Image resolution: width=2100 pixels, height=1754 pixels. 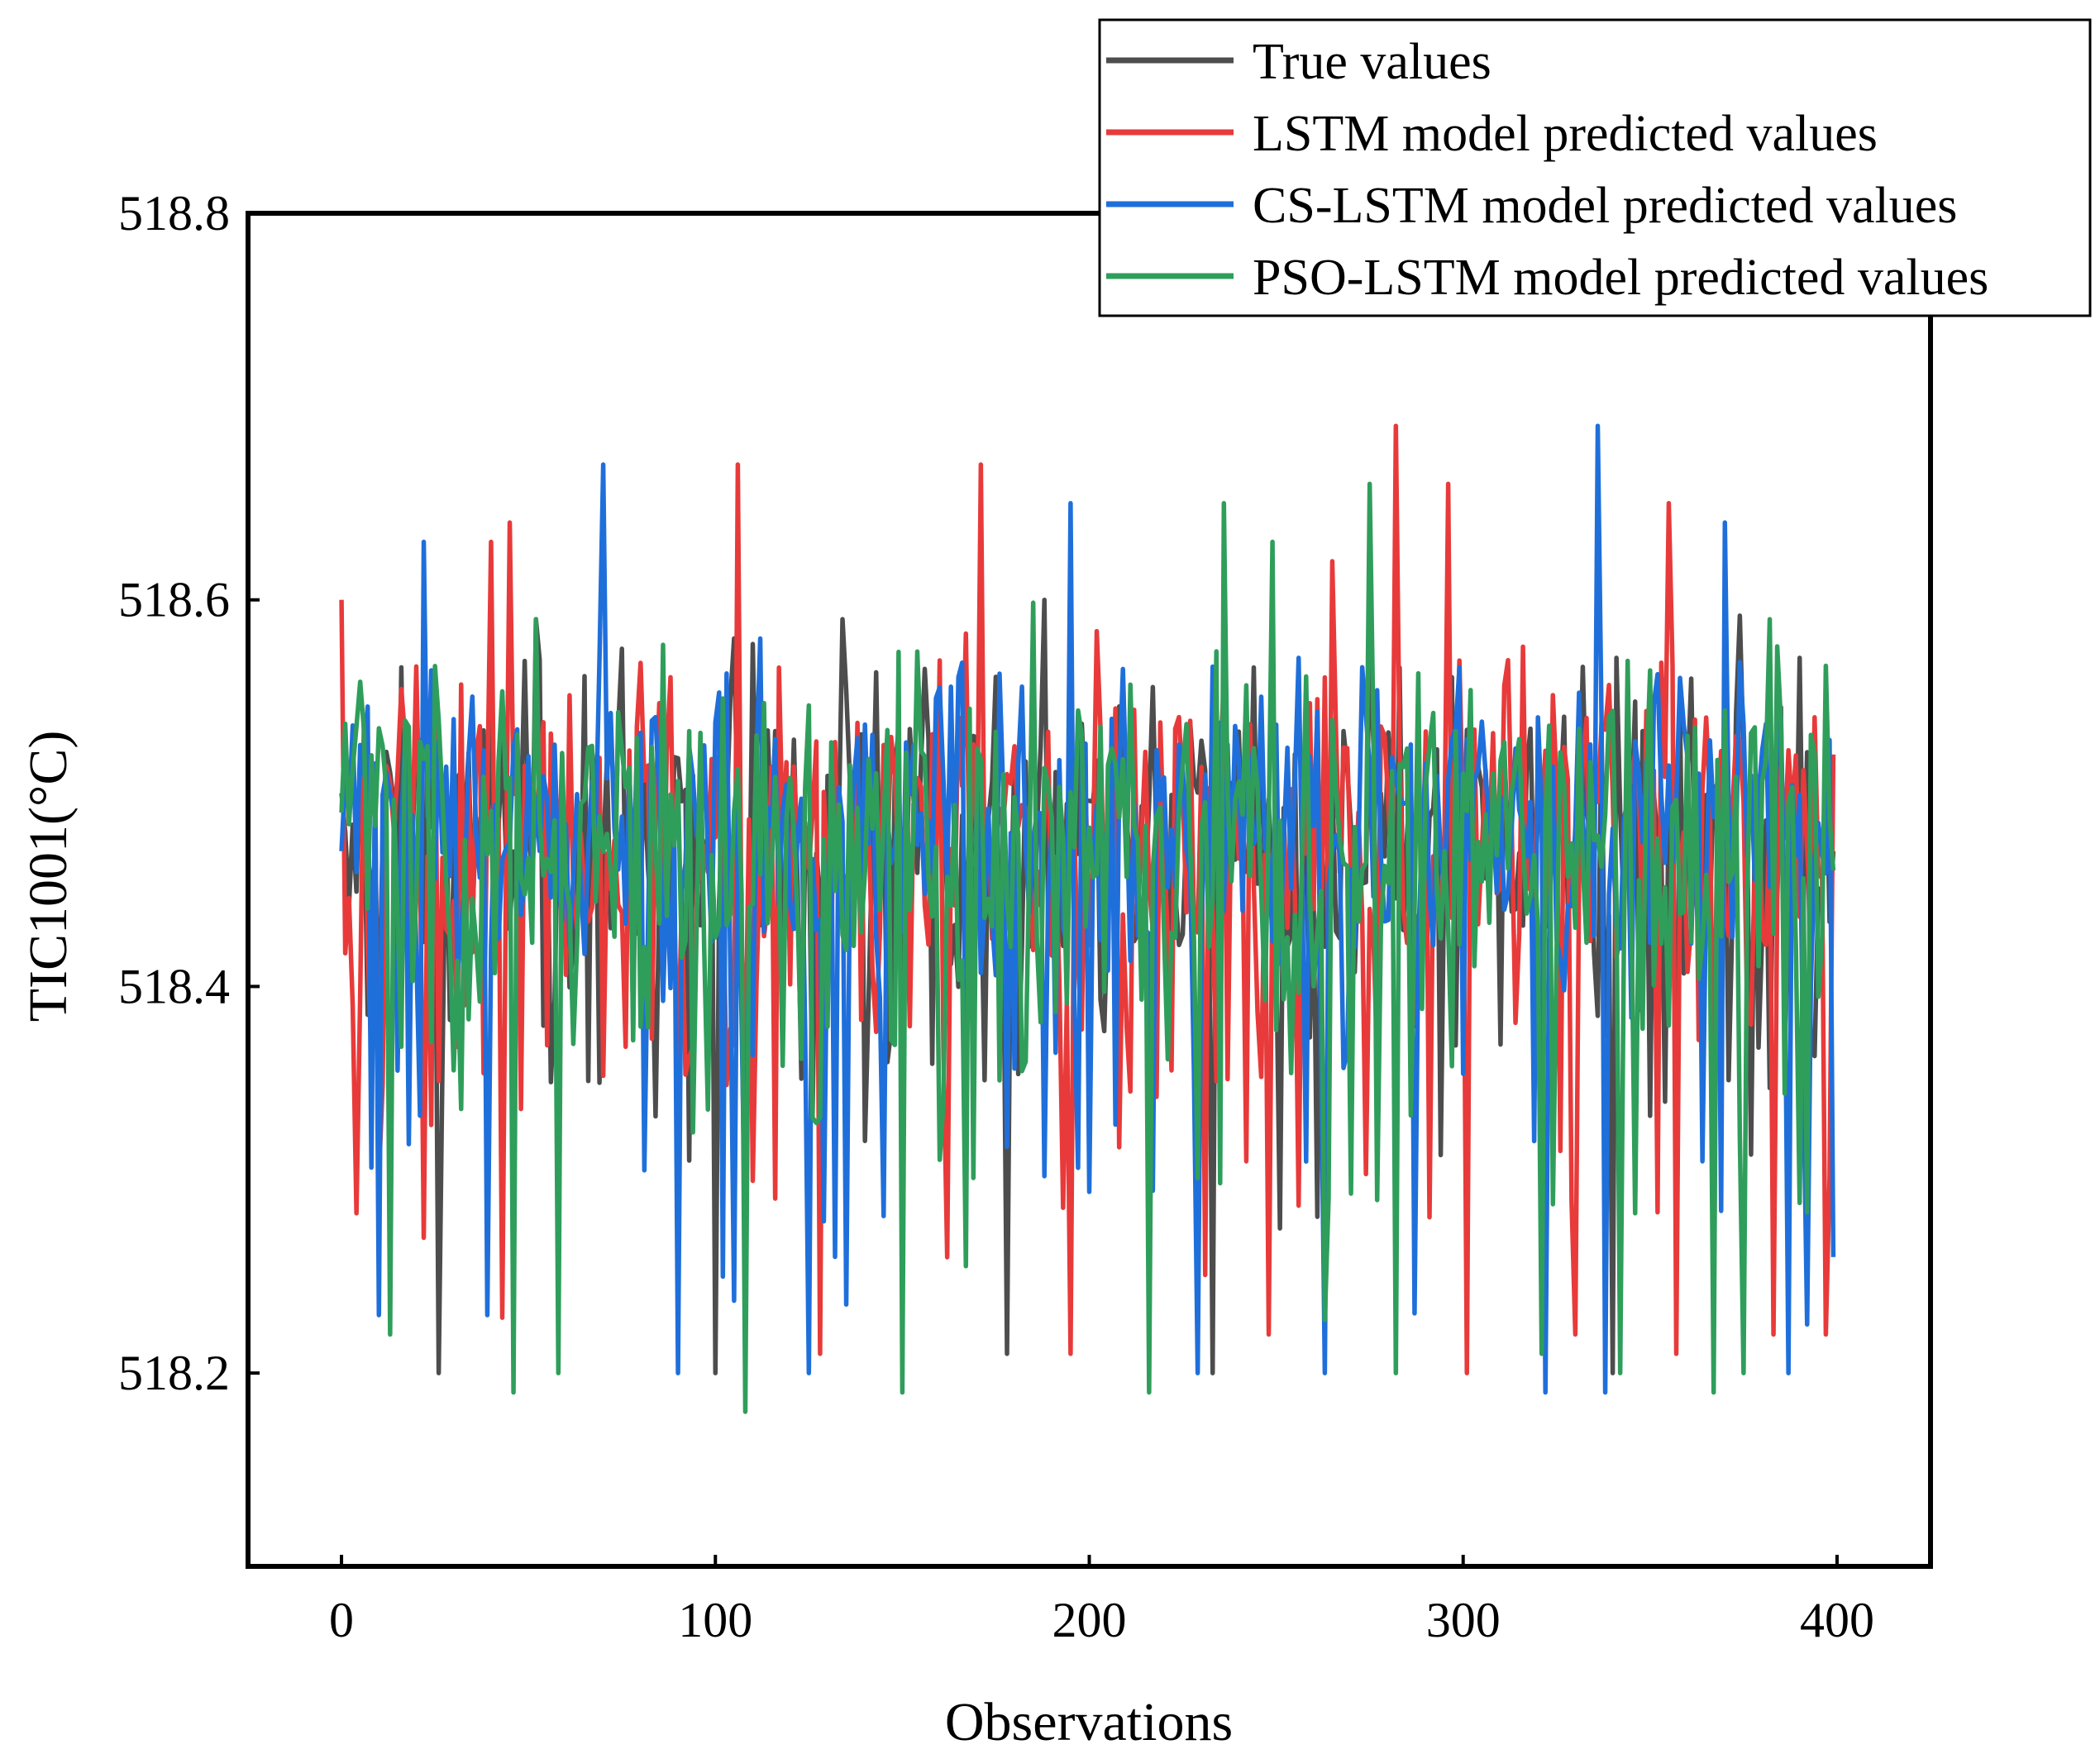 I want to click on y-tick-label: 518.2, so click(x=174, y=1373).